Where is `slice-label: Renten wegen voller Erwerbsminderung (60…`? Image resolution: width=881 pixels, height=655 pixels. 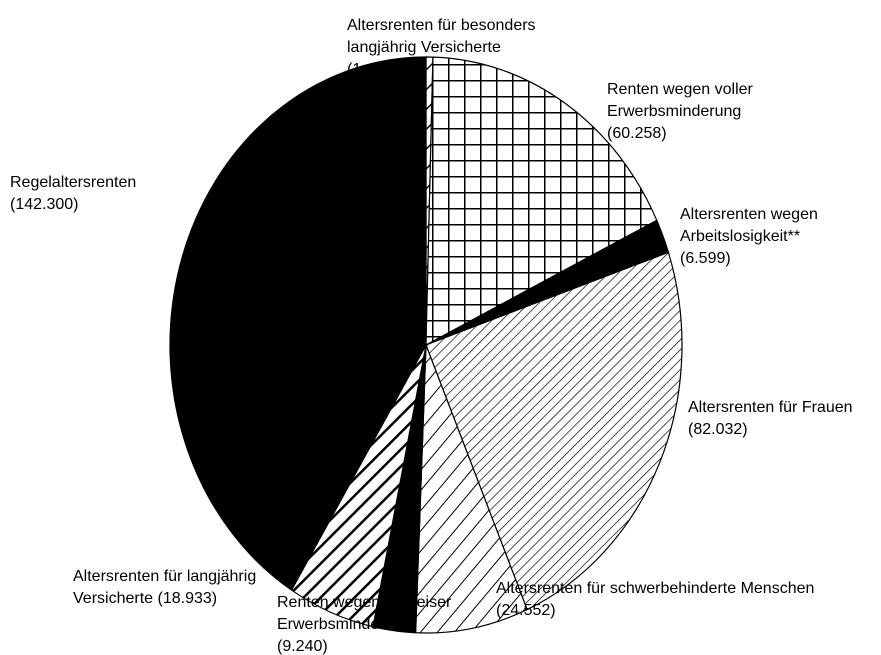
slice-label: Renten wegen voller Erwerbsminderung (60… is located at coordinates (697, 112).